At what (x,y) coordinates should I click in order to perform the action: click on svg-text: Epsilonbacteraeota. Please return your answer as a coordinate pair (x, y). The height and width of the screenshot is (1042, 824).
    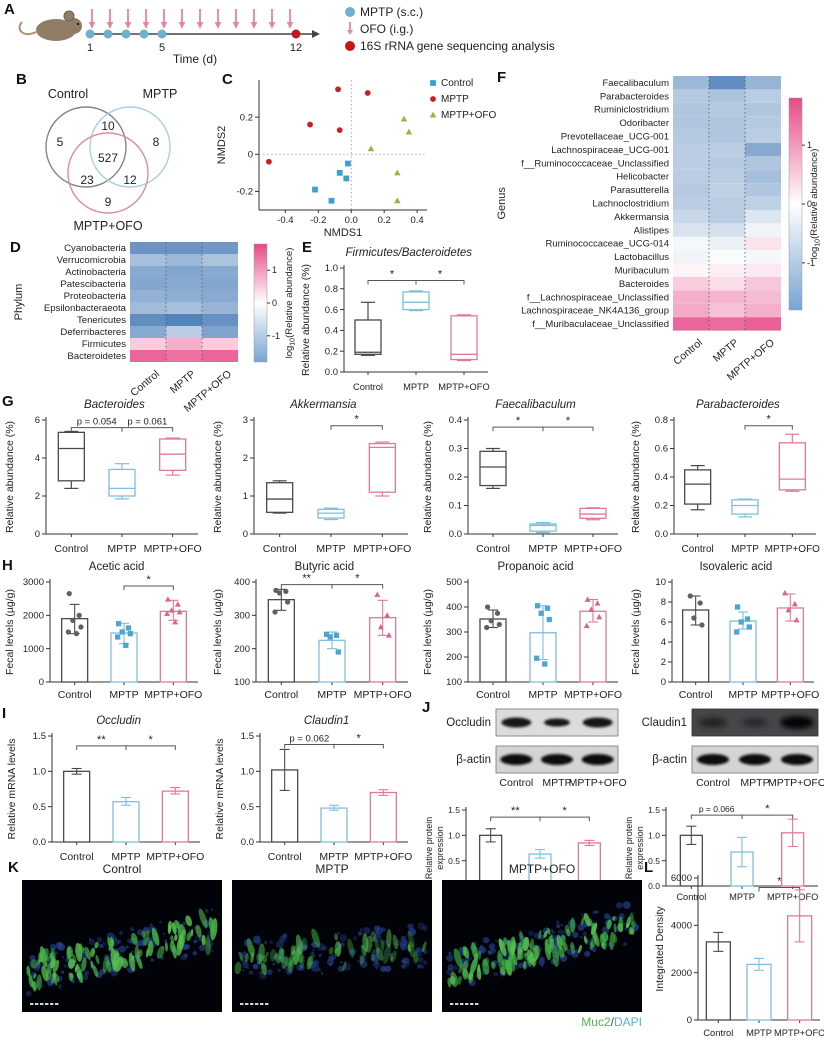
    Looking at the image, I should click on (85, 308).